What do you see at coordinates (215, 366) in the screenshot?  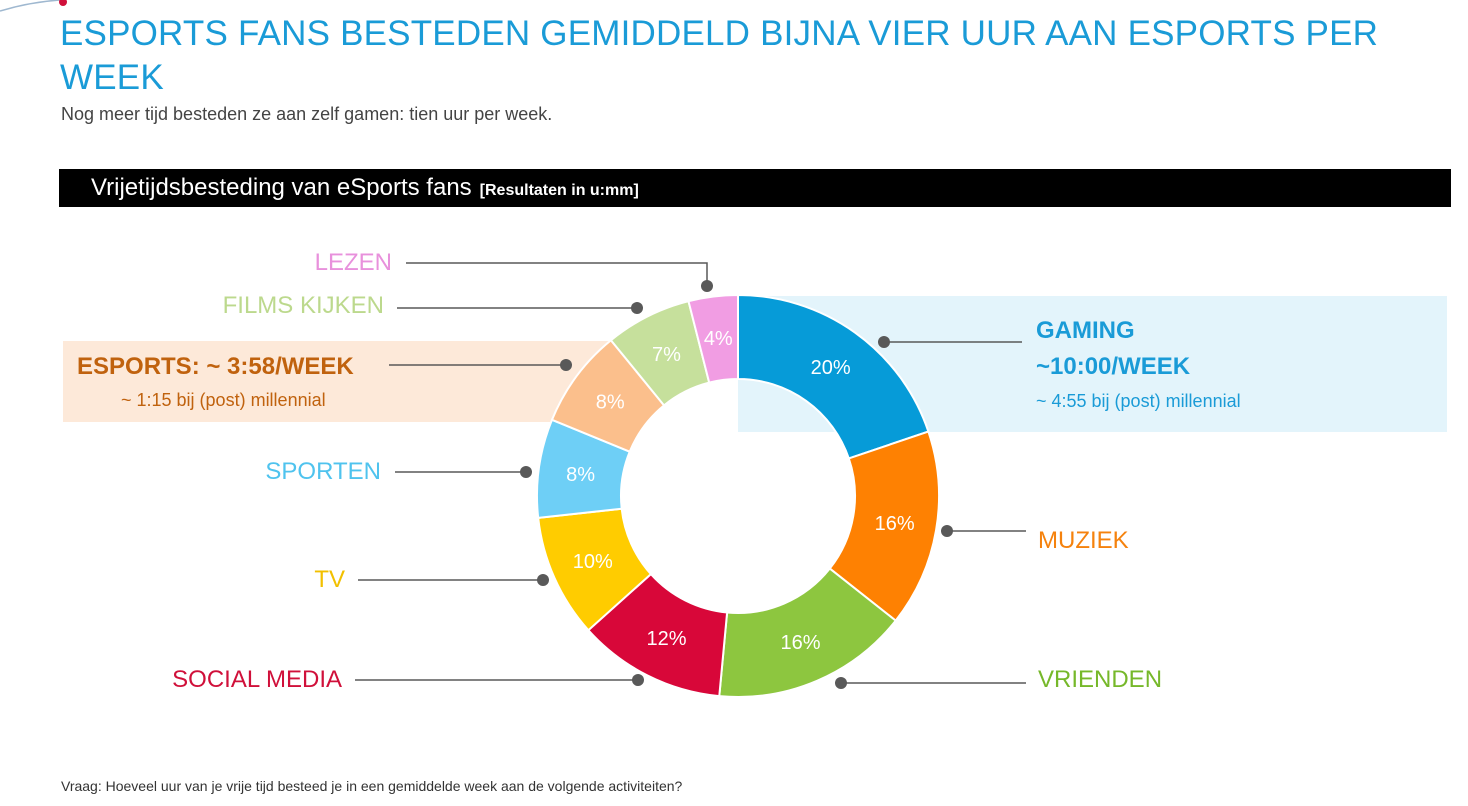 I see `esports-callout-title: ESPORTS: ~ 3:58/WEEK` at bounding box center [215, 366].